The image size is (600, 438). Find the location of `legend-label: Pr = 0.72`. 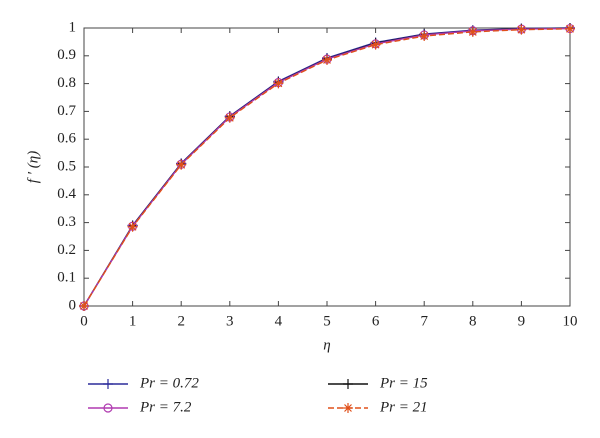

legend-label: Pr = 0.72 is located at coordinates (169, 383).